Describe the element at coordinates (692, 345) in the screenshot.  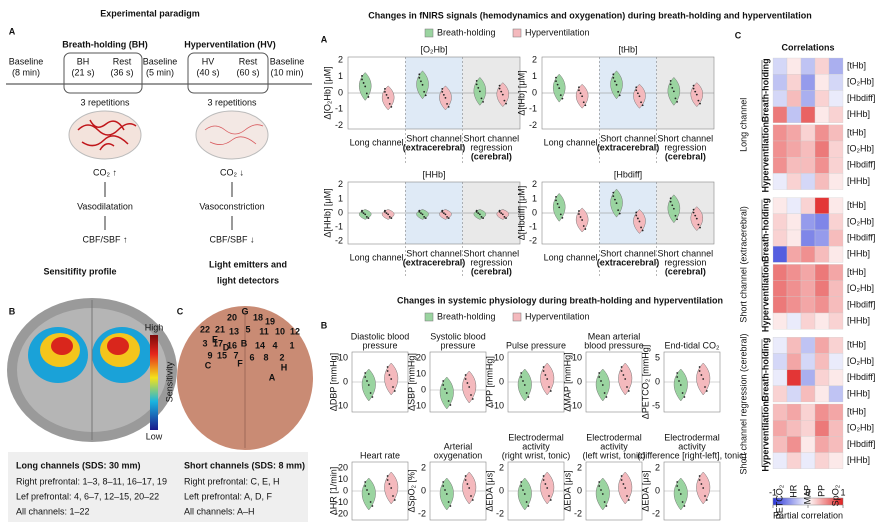
I see `plot-title: End-tidal CO₂` at that location.